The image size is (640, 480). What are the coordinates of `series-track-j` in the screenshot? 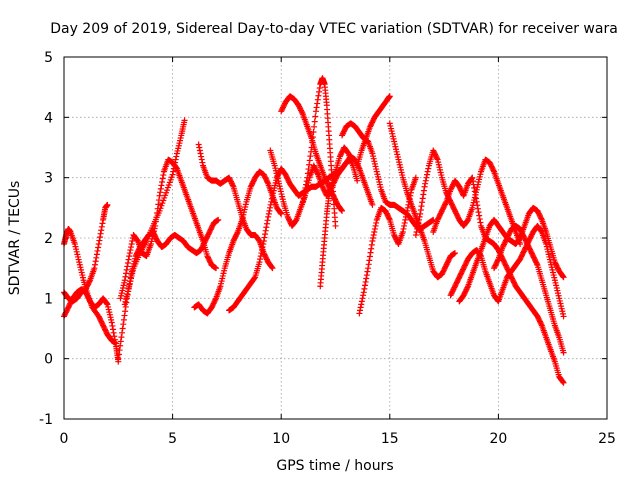 It's located at (314, 186).